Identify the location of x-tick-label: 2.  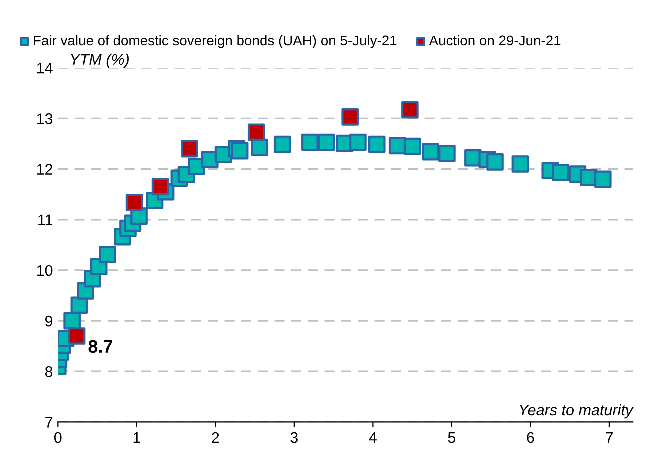
(216, 438).